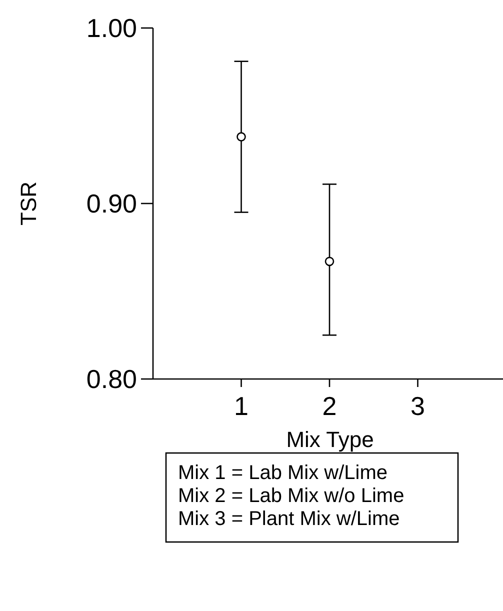 This screenshot has height=611, width=503. What do you see at coordinates (289, 519) in the screenshot?
I see `text: Mix 3 = Plant Mix w/Lime` at bounding box center [289, 519].